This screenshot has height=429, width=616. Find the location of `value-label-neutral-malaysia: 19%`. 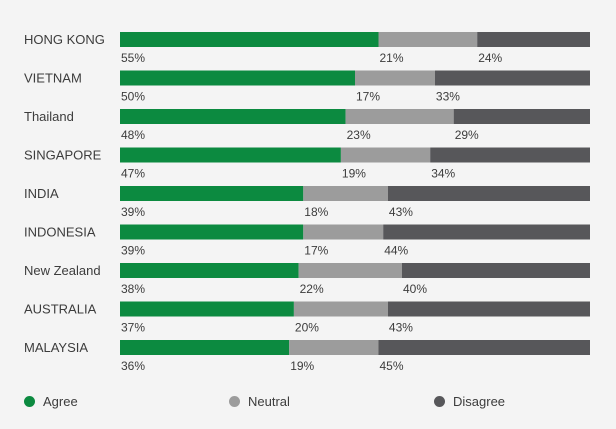

value-label-neutral-malaysia: 19% is located at coordinates (302, 366).